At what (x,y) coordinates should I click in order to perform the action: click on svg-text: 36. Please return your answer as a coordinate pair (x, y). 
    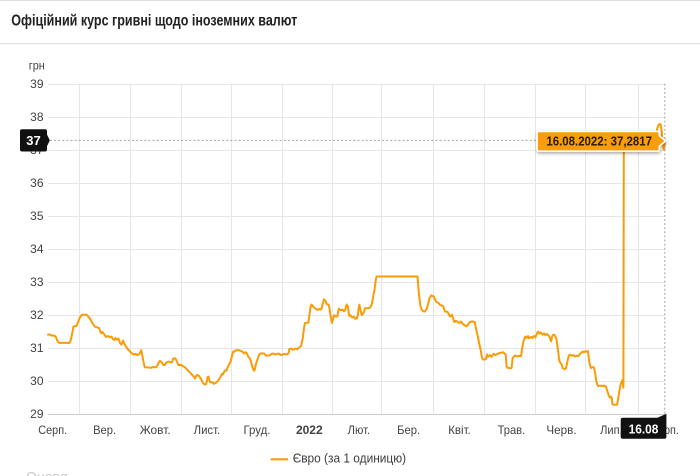
    Looking at the image, I should click on (37, 183).